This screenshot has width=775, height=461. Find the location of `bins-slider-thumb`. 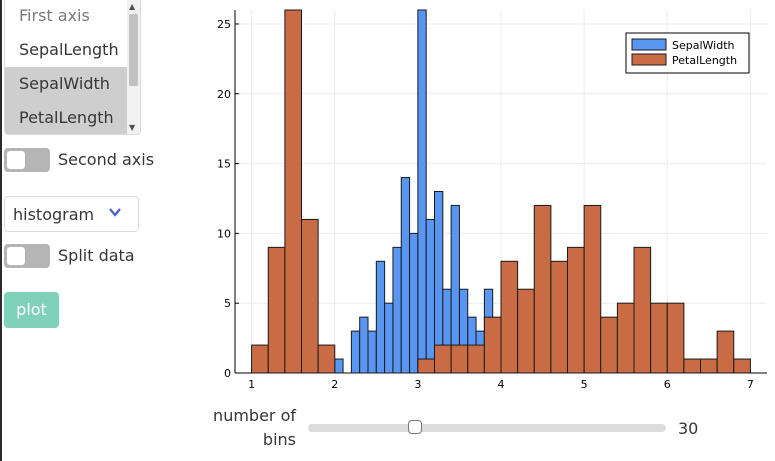

bins-slider-thumb is located at coordinates (415, 427).